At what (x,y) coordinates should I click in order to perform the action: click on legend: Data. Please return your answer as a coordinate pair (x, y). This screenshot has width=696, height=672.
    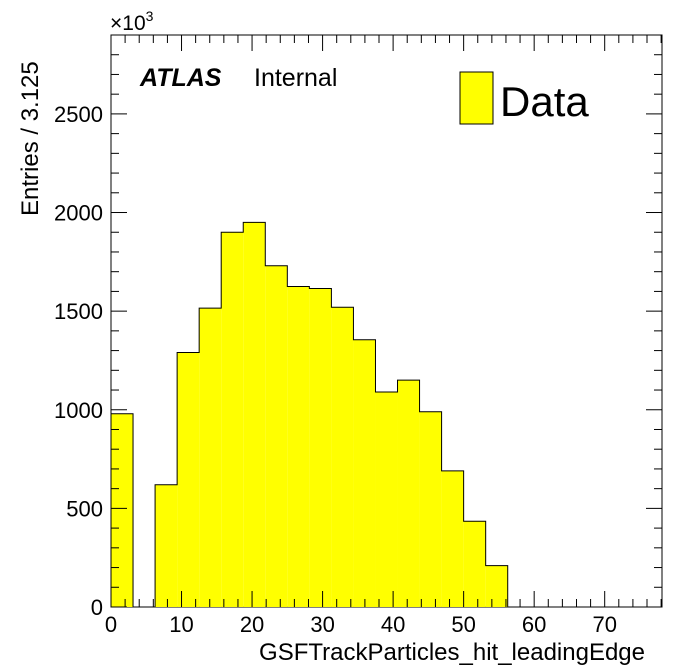
    Looking at the image, I should click on (524, 98).